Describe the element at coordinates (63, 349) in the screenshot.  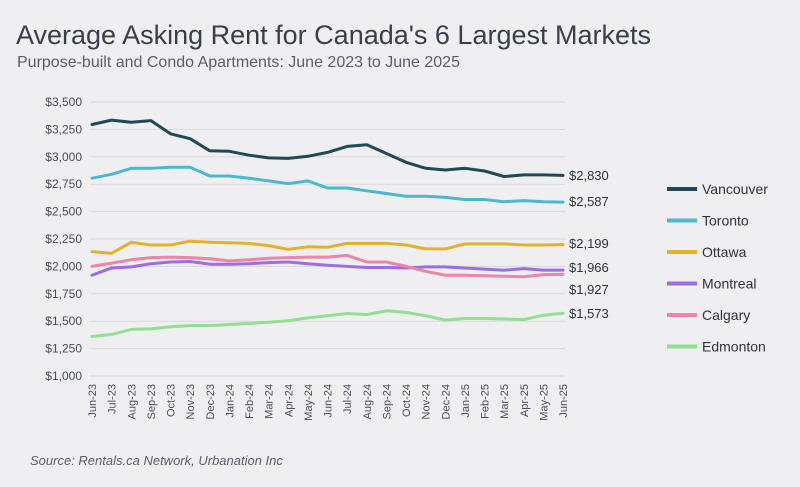
I see `y-tick-label: $1,250` at that location.